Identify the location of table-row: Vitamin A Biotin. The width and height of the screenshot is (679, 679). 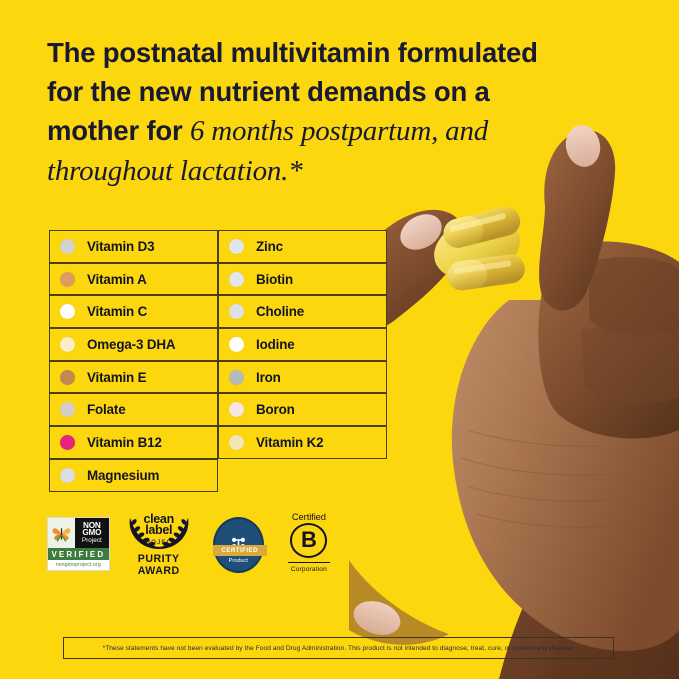
(218, 279).